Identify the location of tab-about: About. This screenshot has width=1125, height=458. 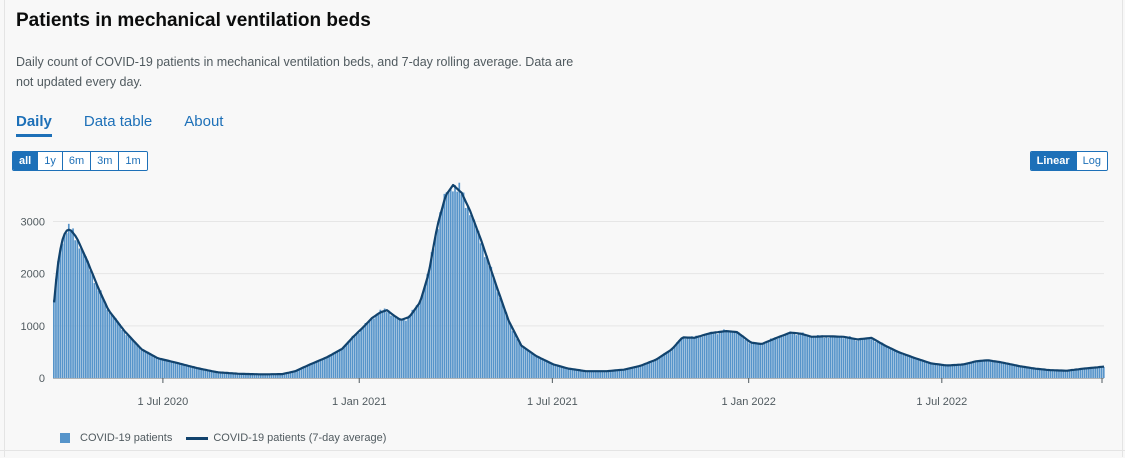
(204, 121).